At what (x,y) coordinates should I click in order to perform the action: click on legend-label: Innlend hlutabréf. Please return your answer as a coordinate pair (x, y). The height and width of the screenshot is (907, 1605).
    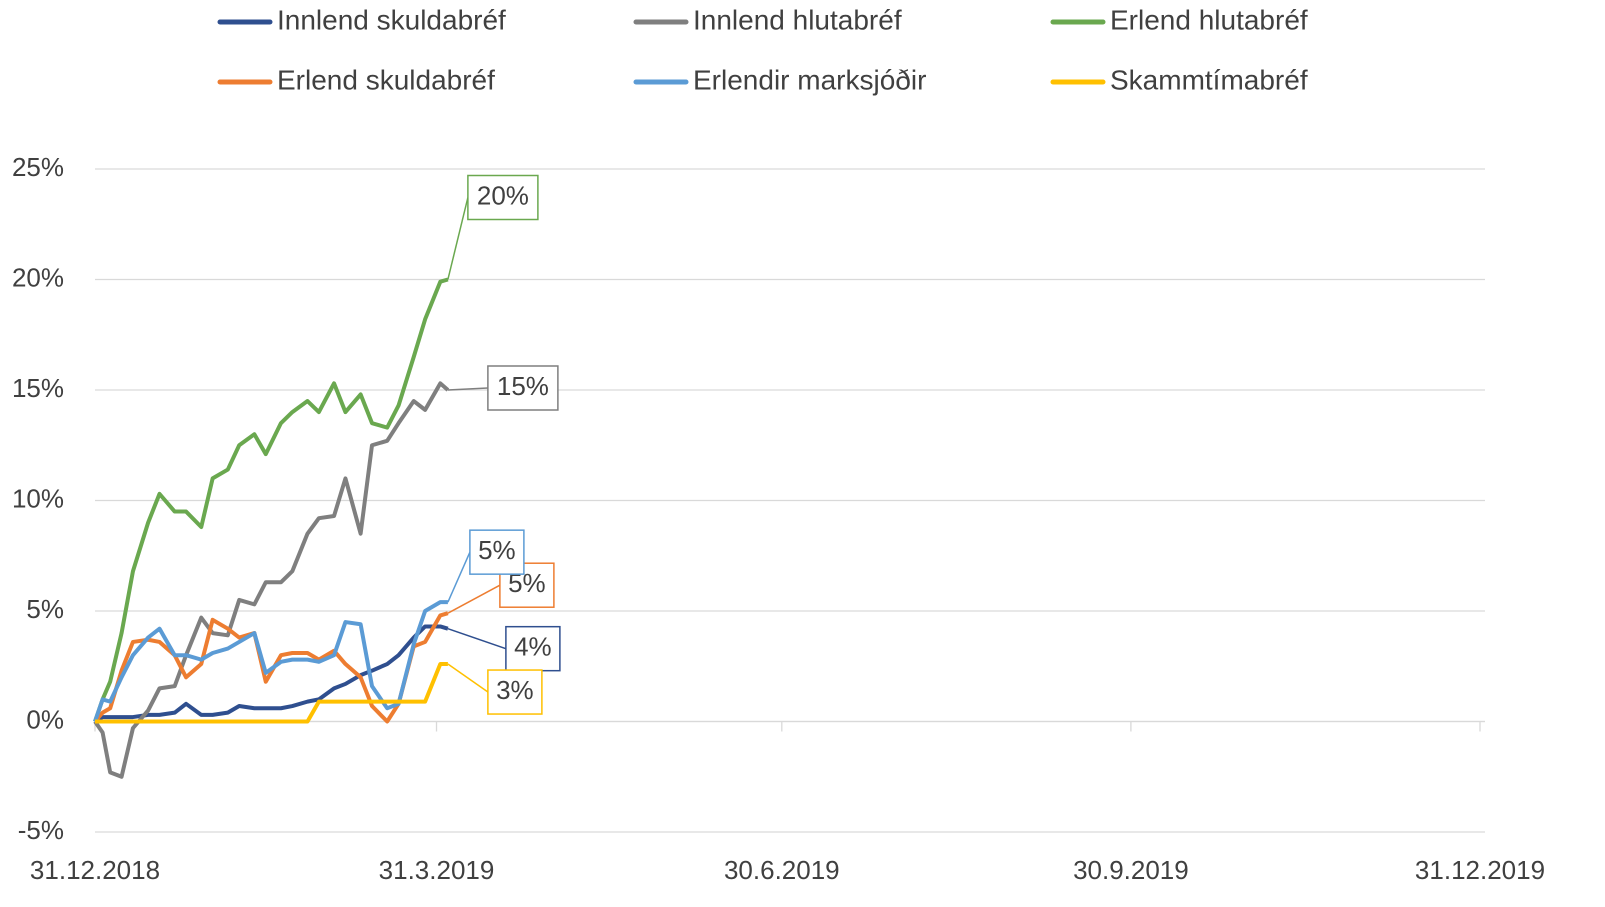
    Looking at the image, I should click on (797, 19).